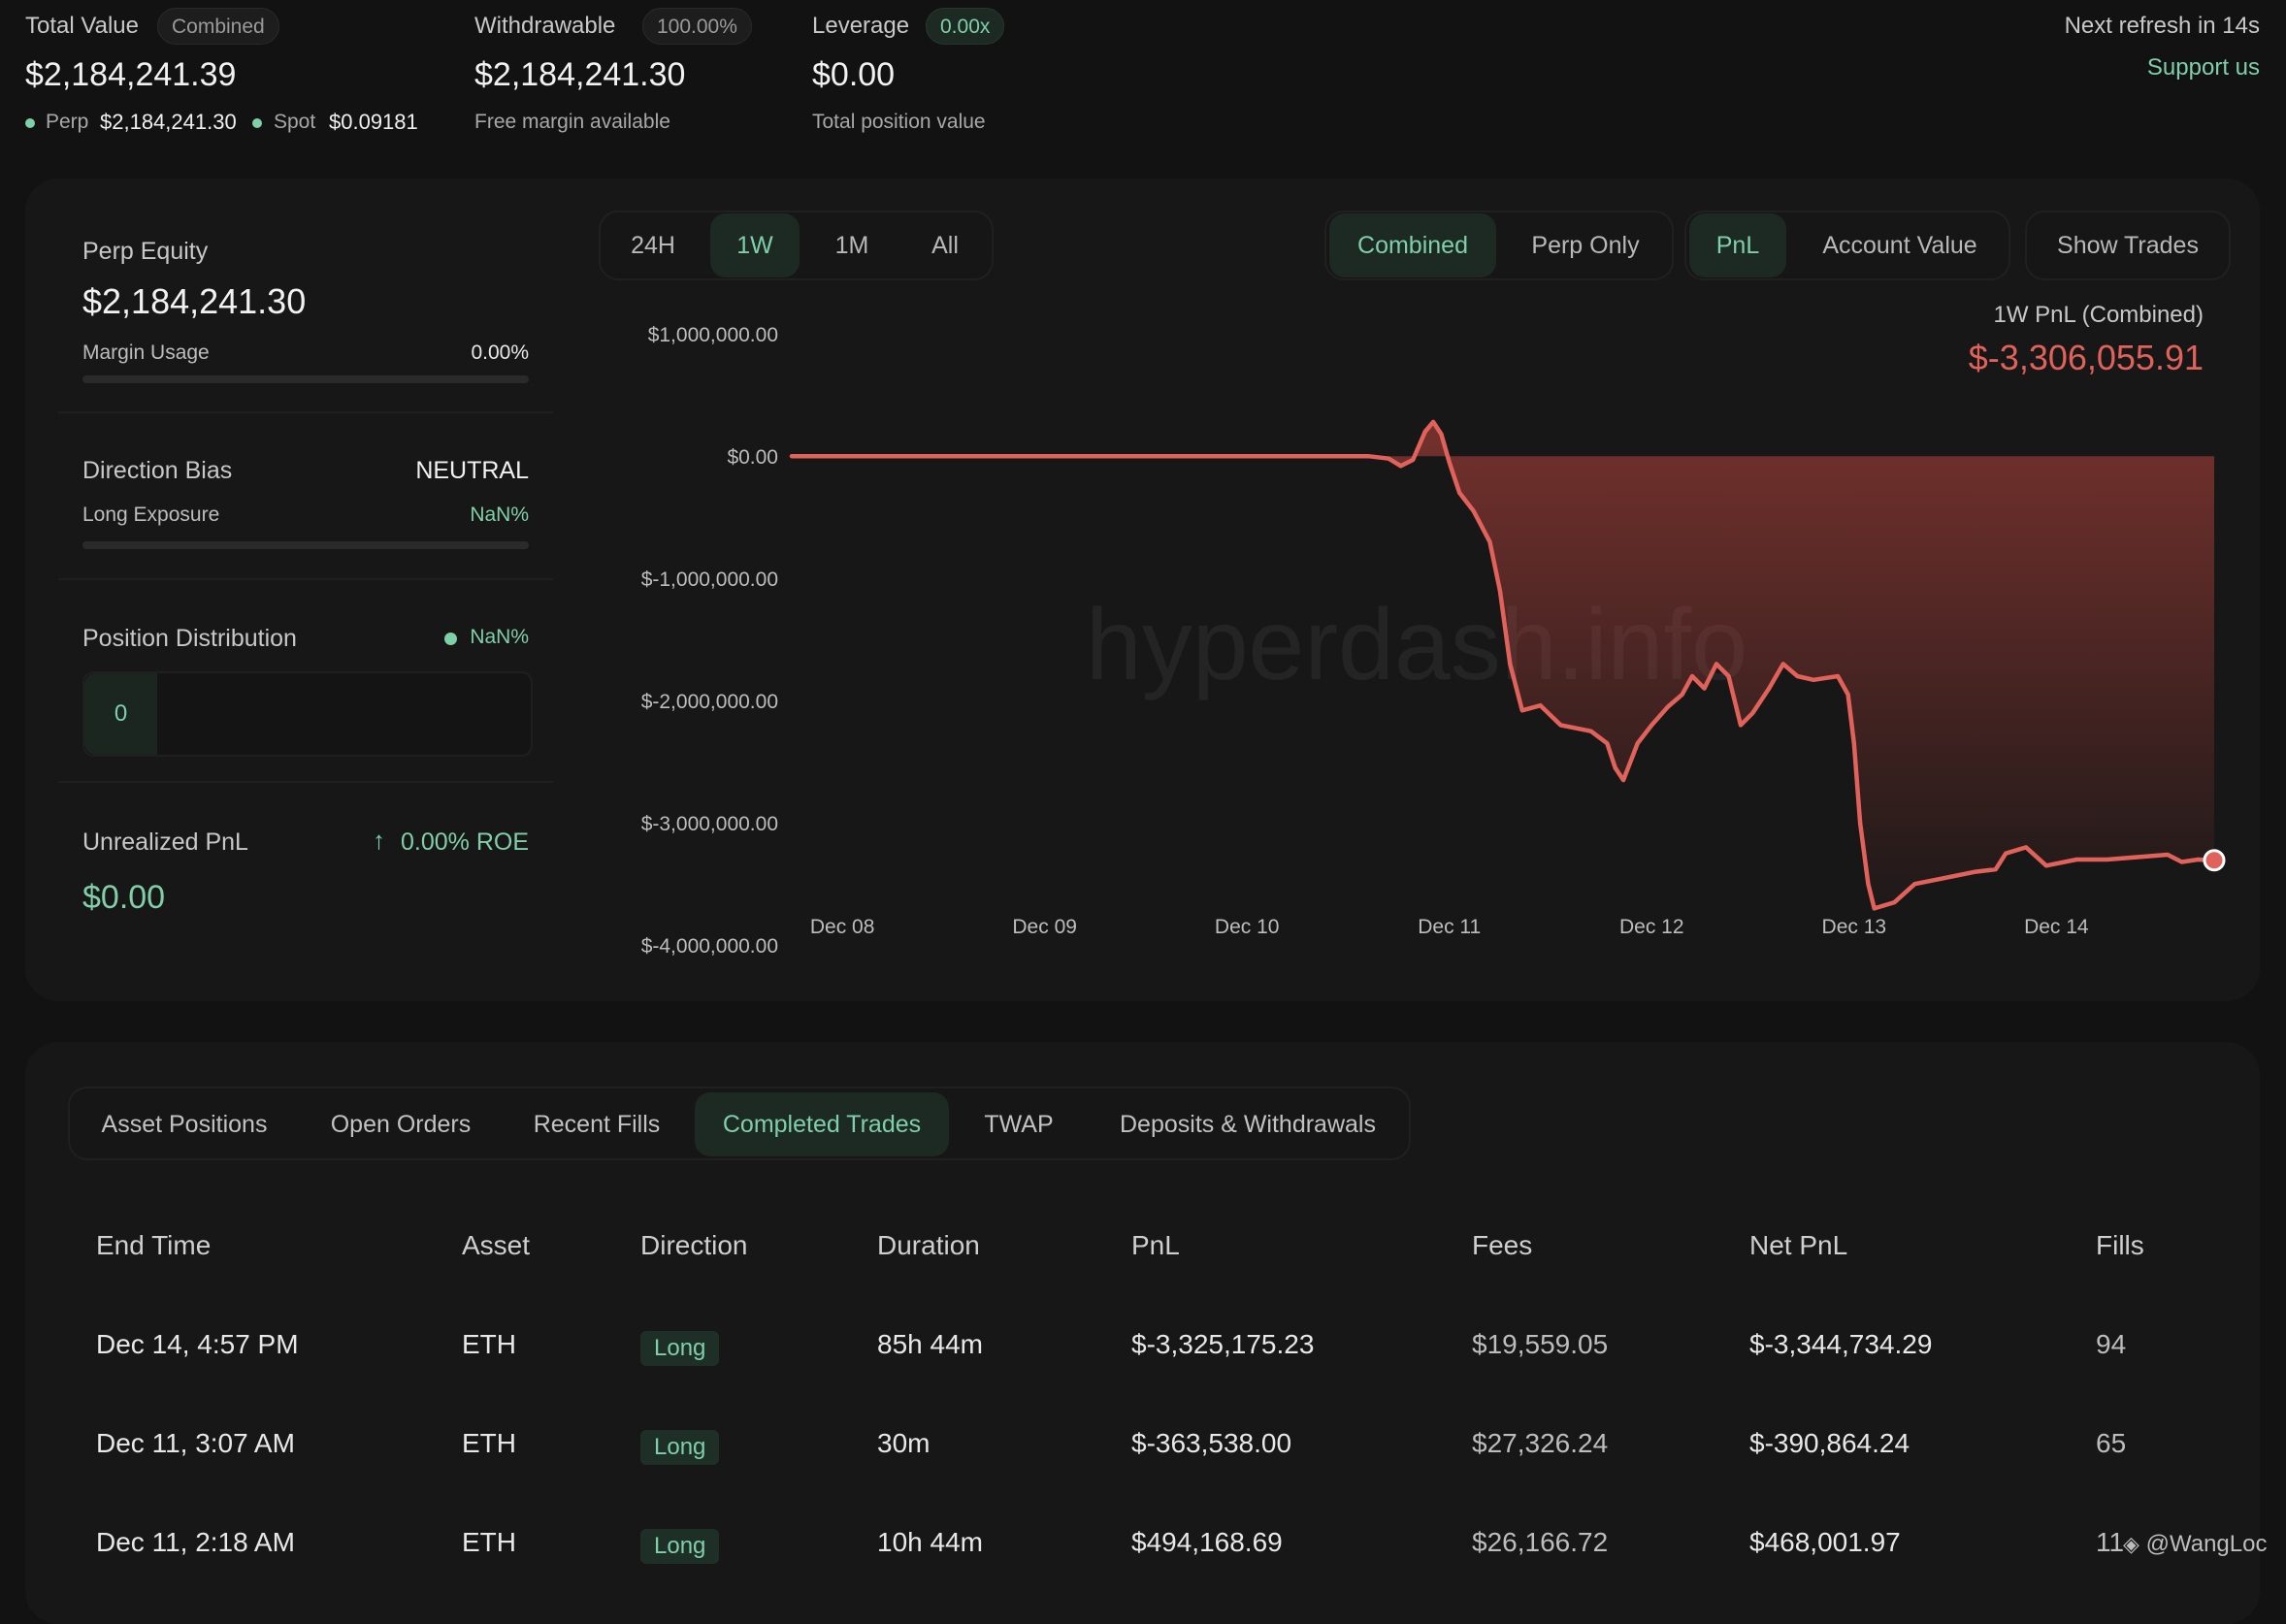 This screenshot has height=1624, width=2286. What do you see at coordinates (189, 638) in the screenshot?
I see `position-distribution-label: Position Distribution` at bounding box center [189, 638].